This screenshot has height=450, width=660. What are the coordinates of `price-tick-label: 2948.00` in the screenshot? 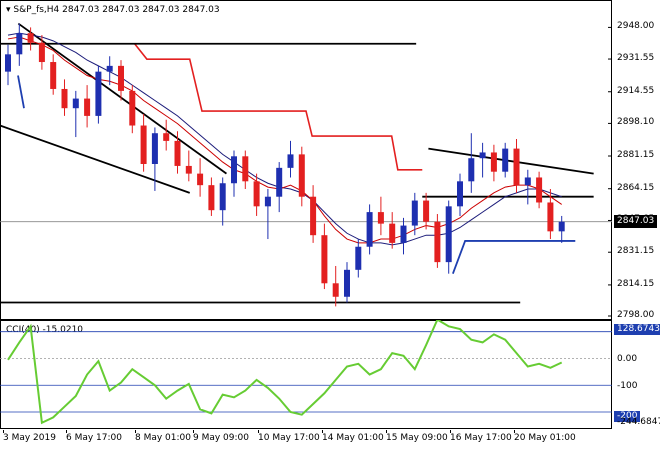 It's located at (636, 26).